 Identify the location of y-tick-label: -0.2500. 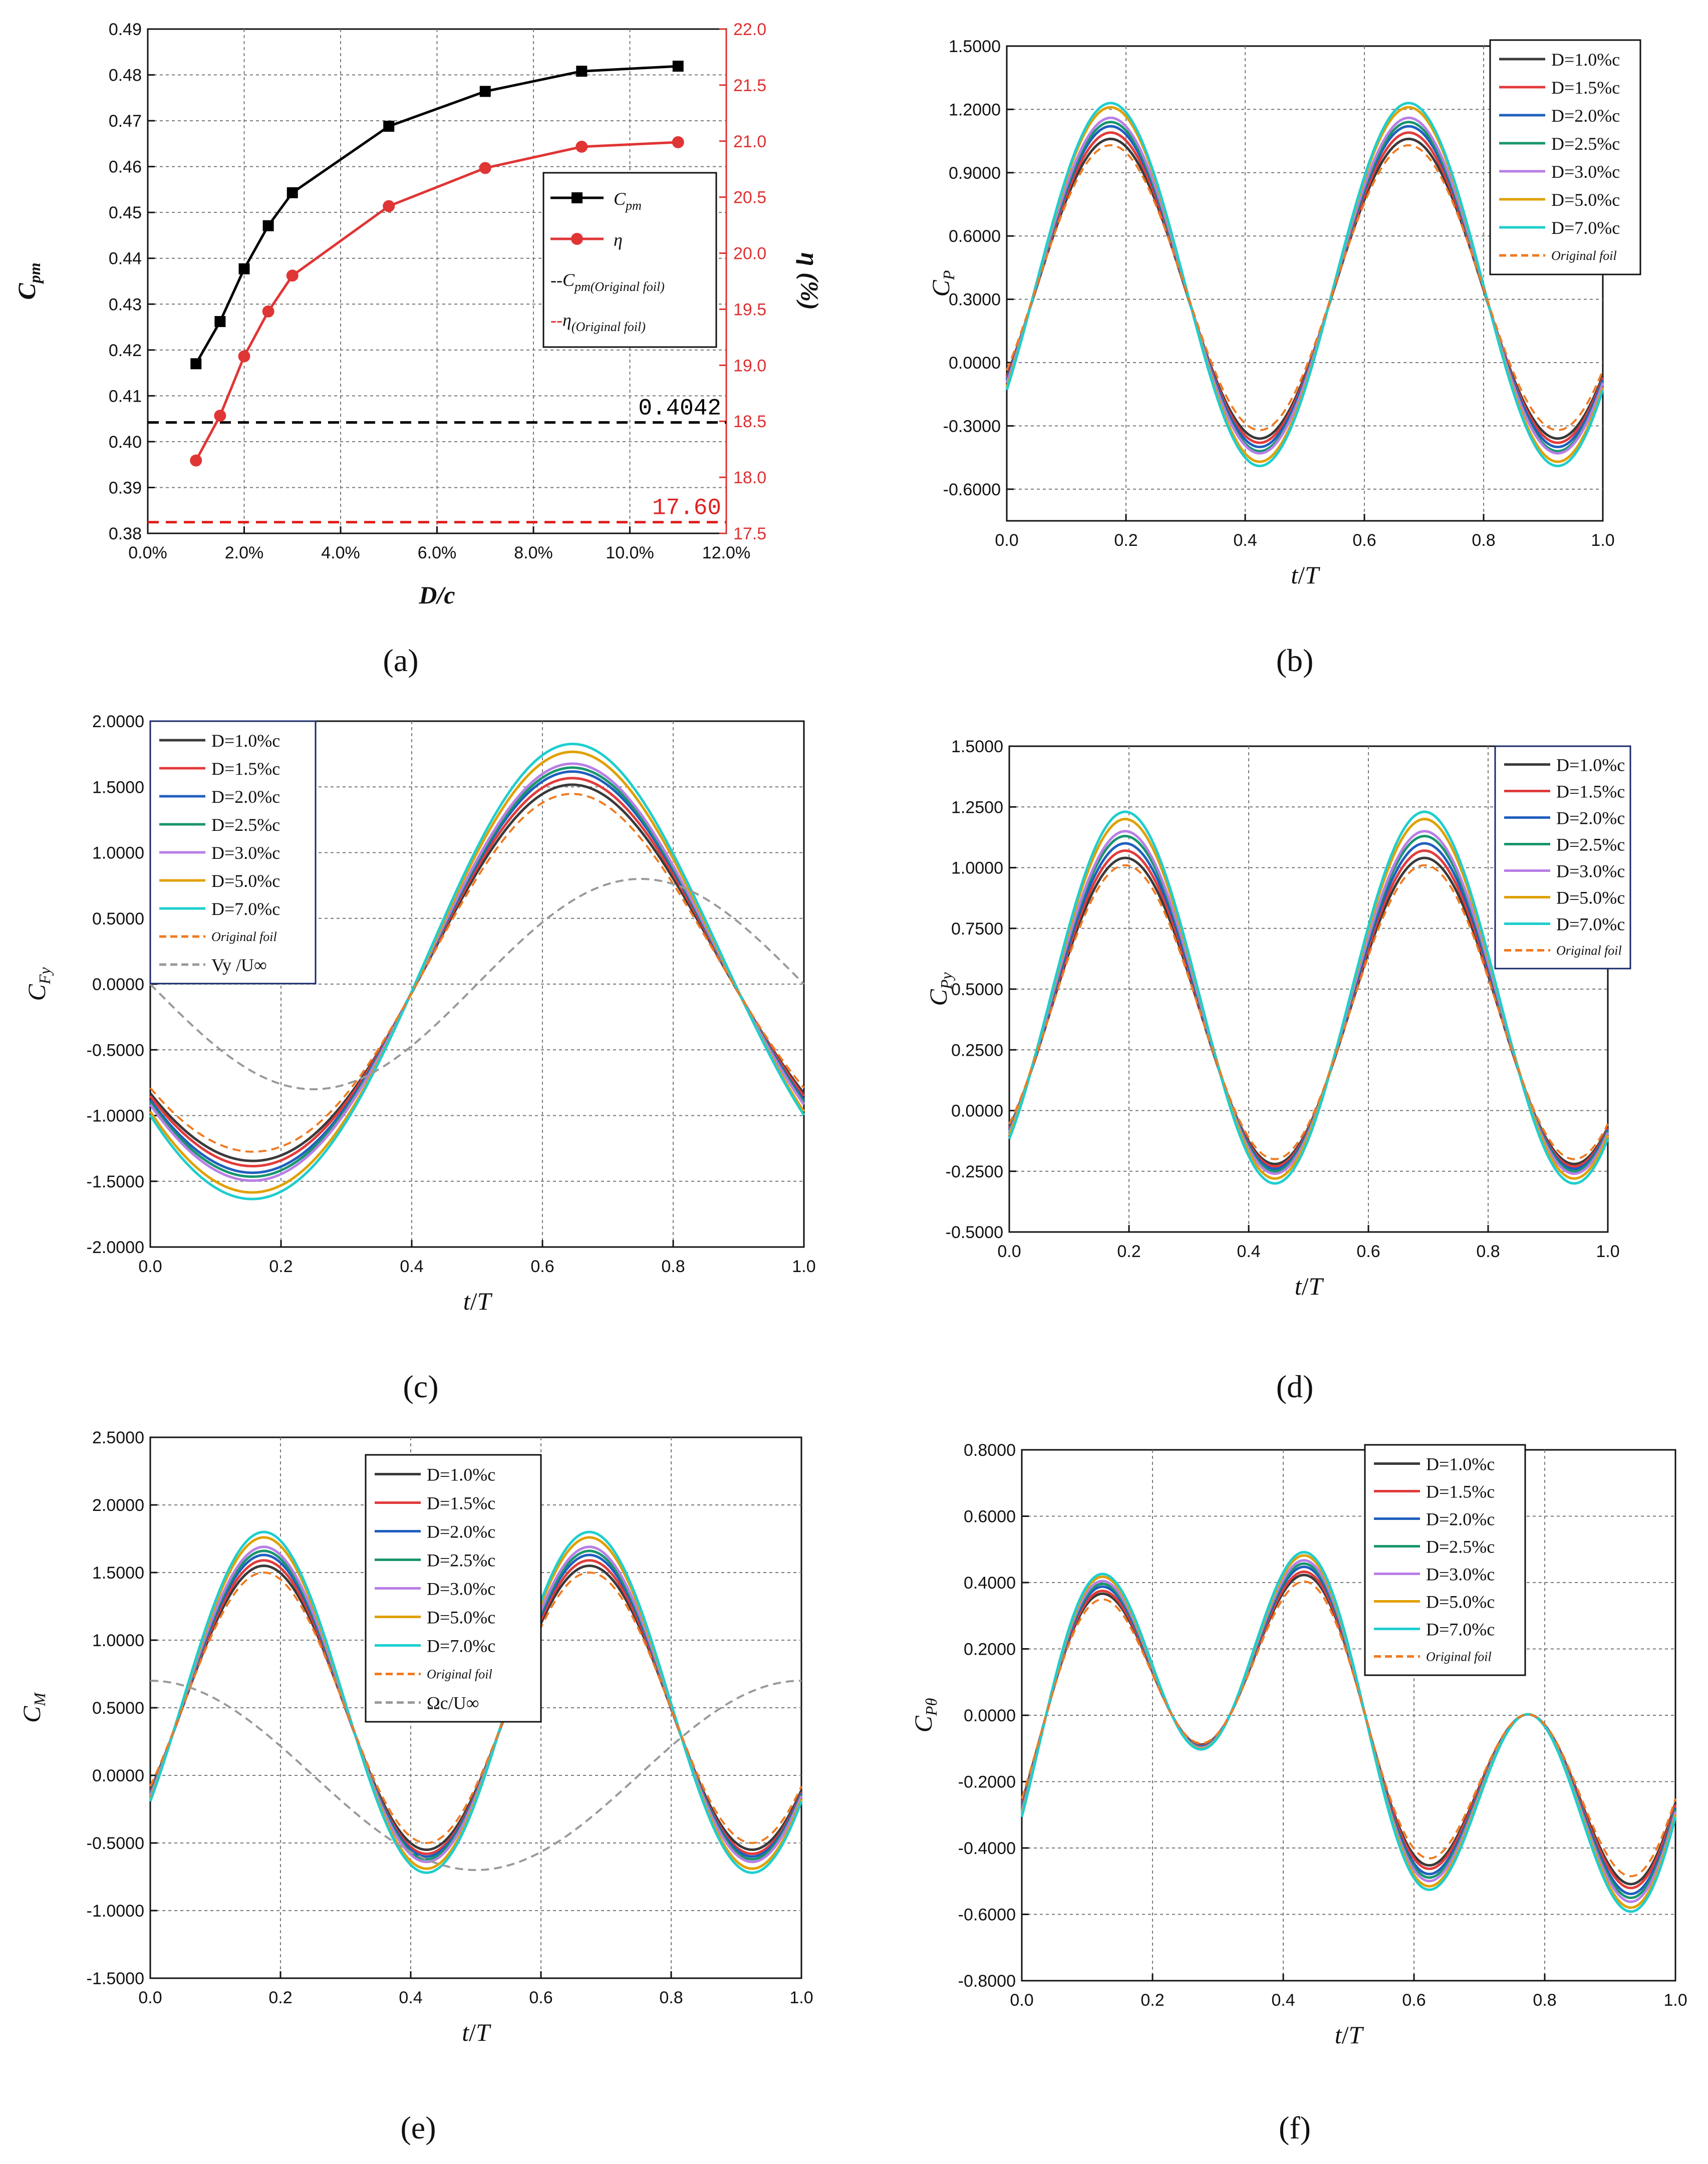
(974, 1171).